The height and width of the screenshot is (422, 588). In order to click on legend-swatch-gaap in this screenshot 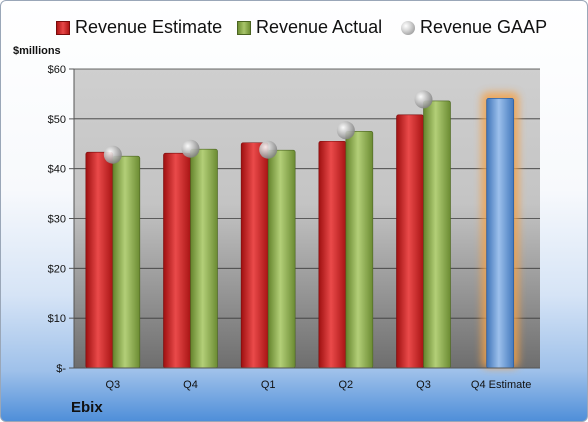, I will do `click(408, 27)`.